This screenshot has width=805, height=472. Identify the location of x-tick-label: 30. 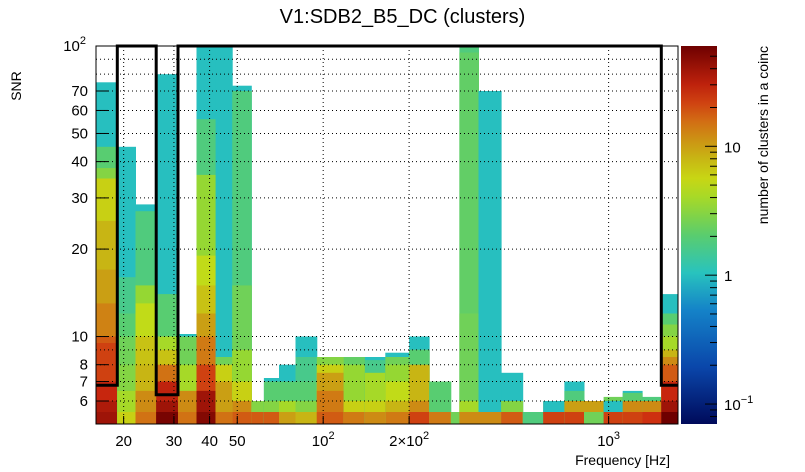
(174, 441).